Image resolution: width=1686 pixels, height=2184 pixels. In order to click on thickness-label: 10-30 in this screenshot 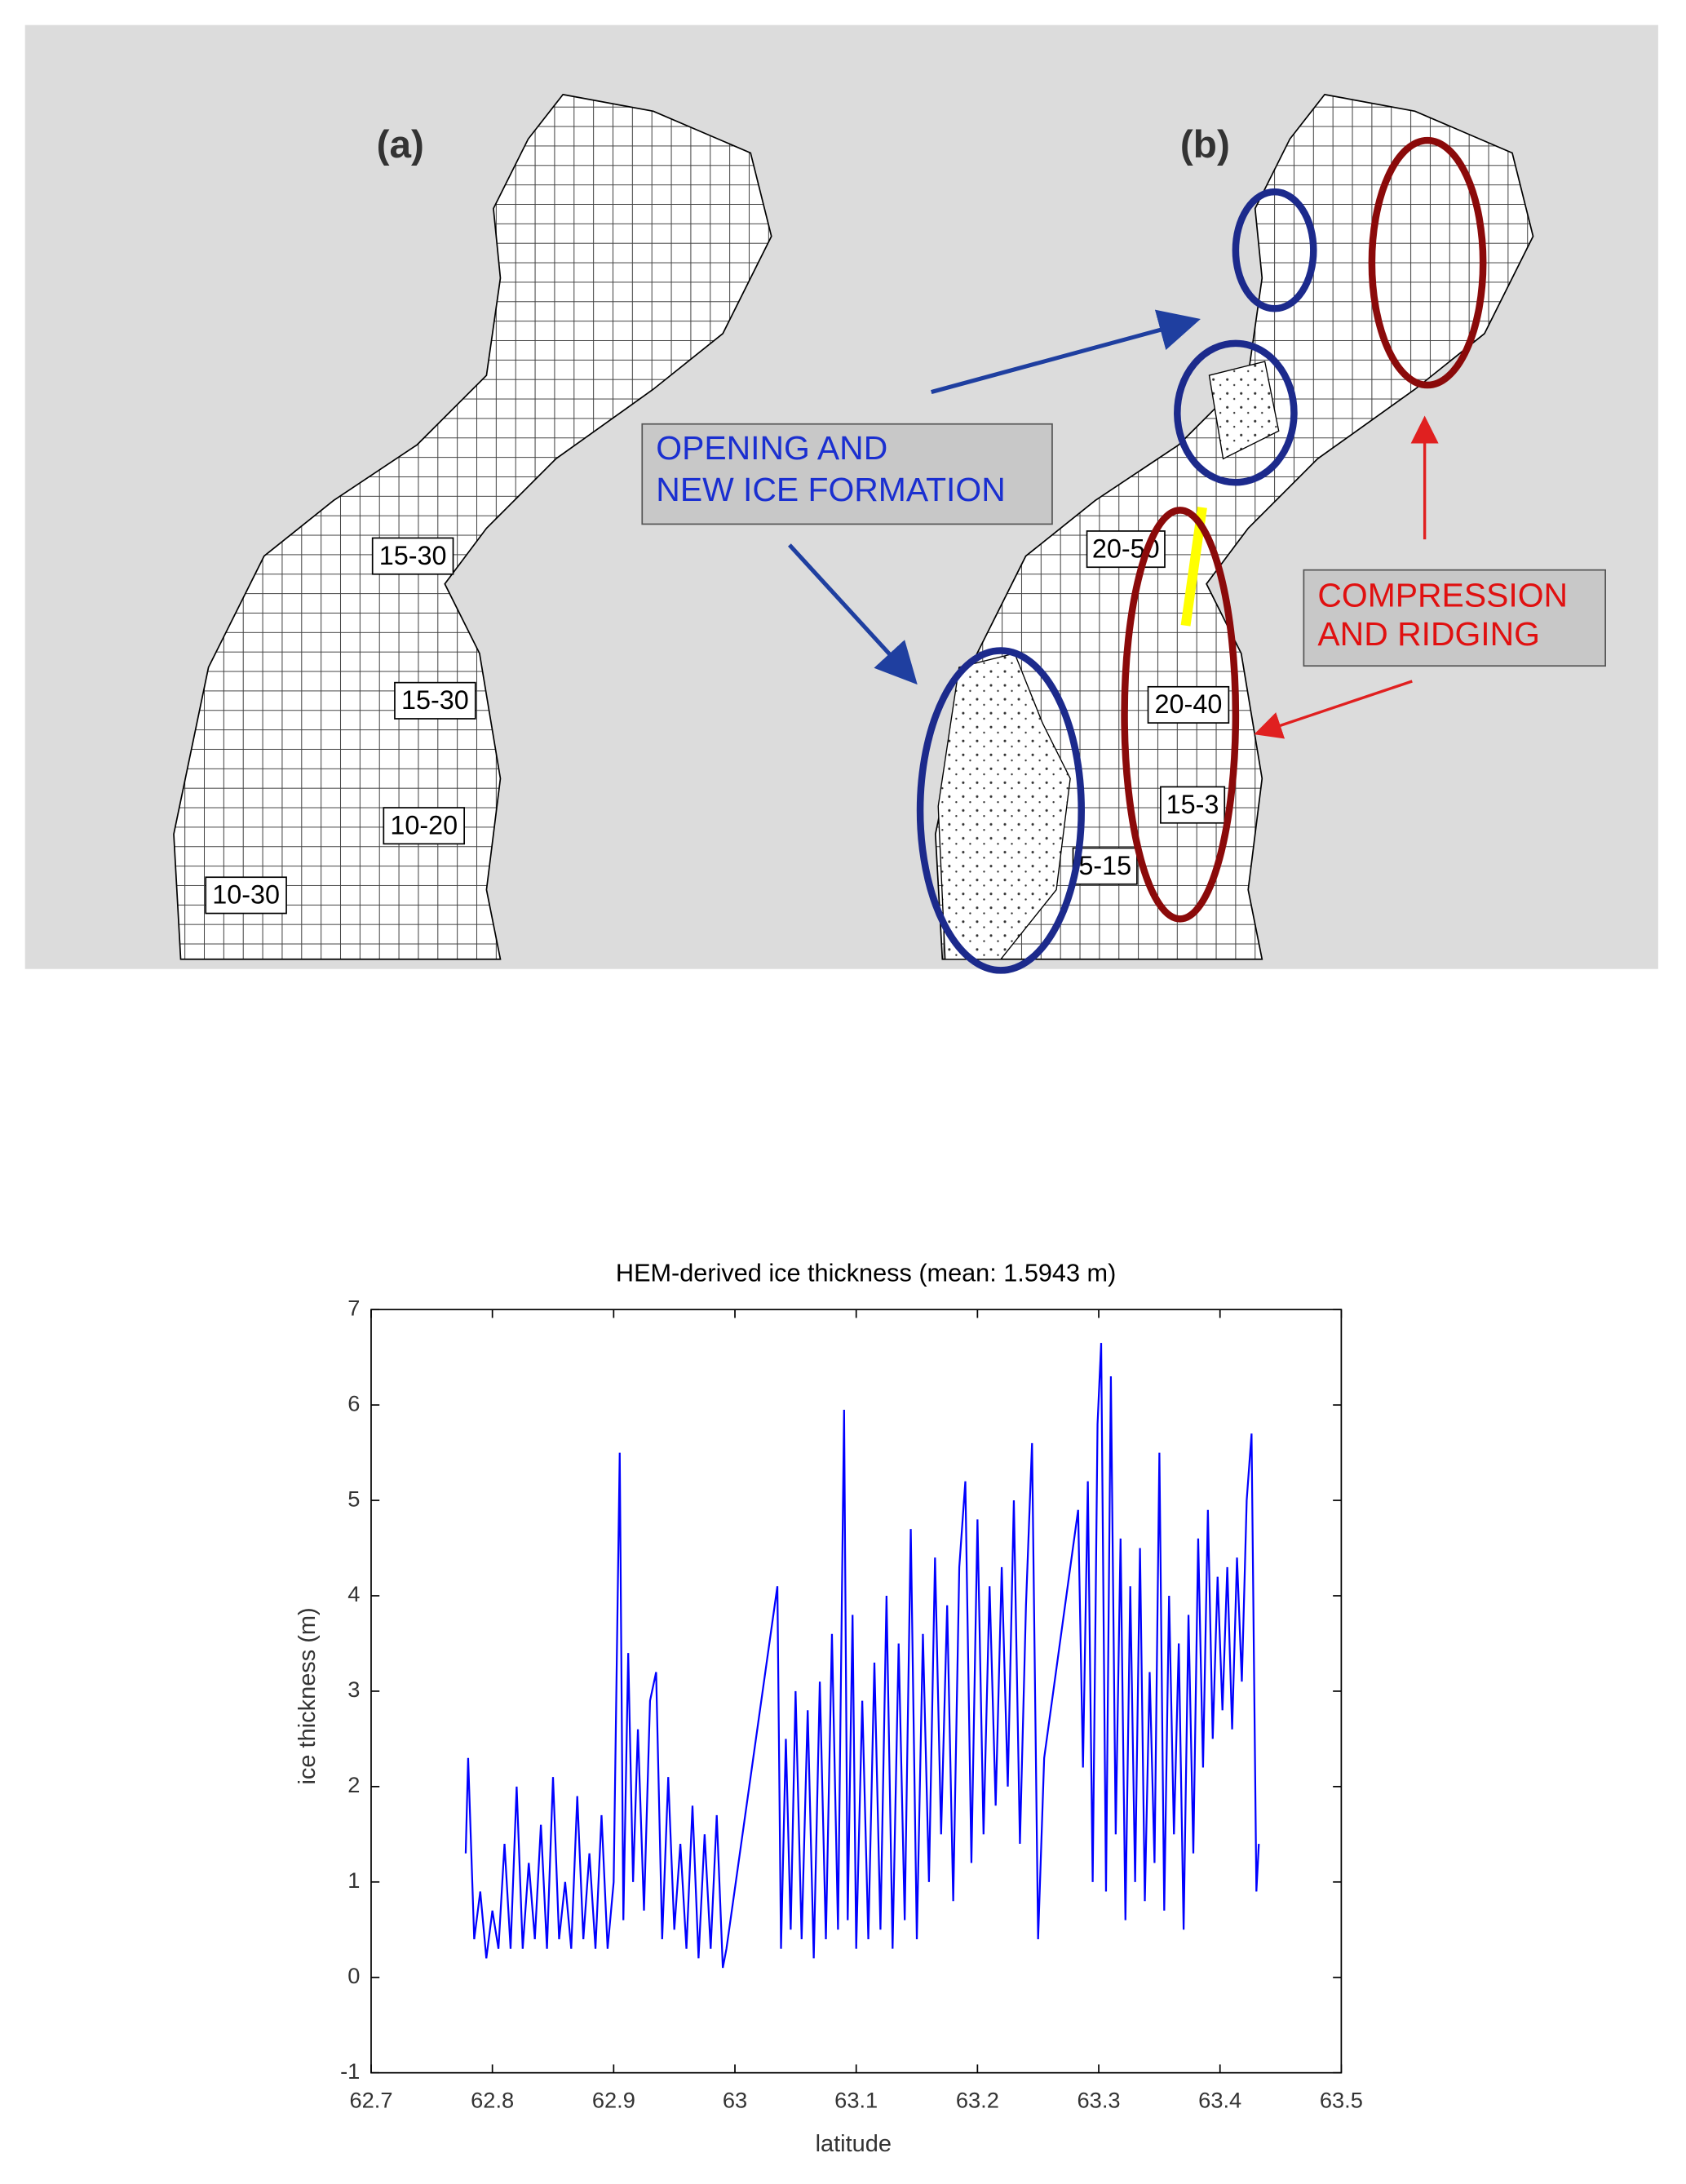, I will do `click(246, 895)`.